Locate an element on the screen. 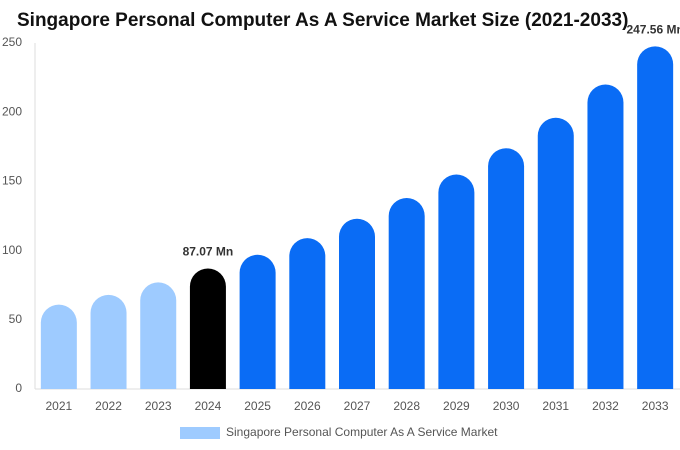  y-tick-label: 50 is located at coordinates (16, 319).